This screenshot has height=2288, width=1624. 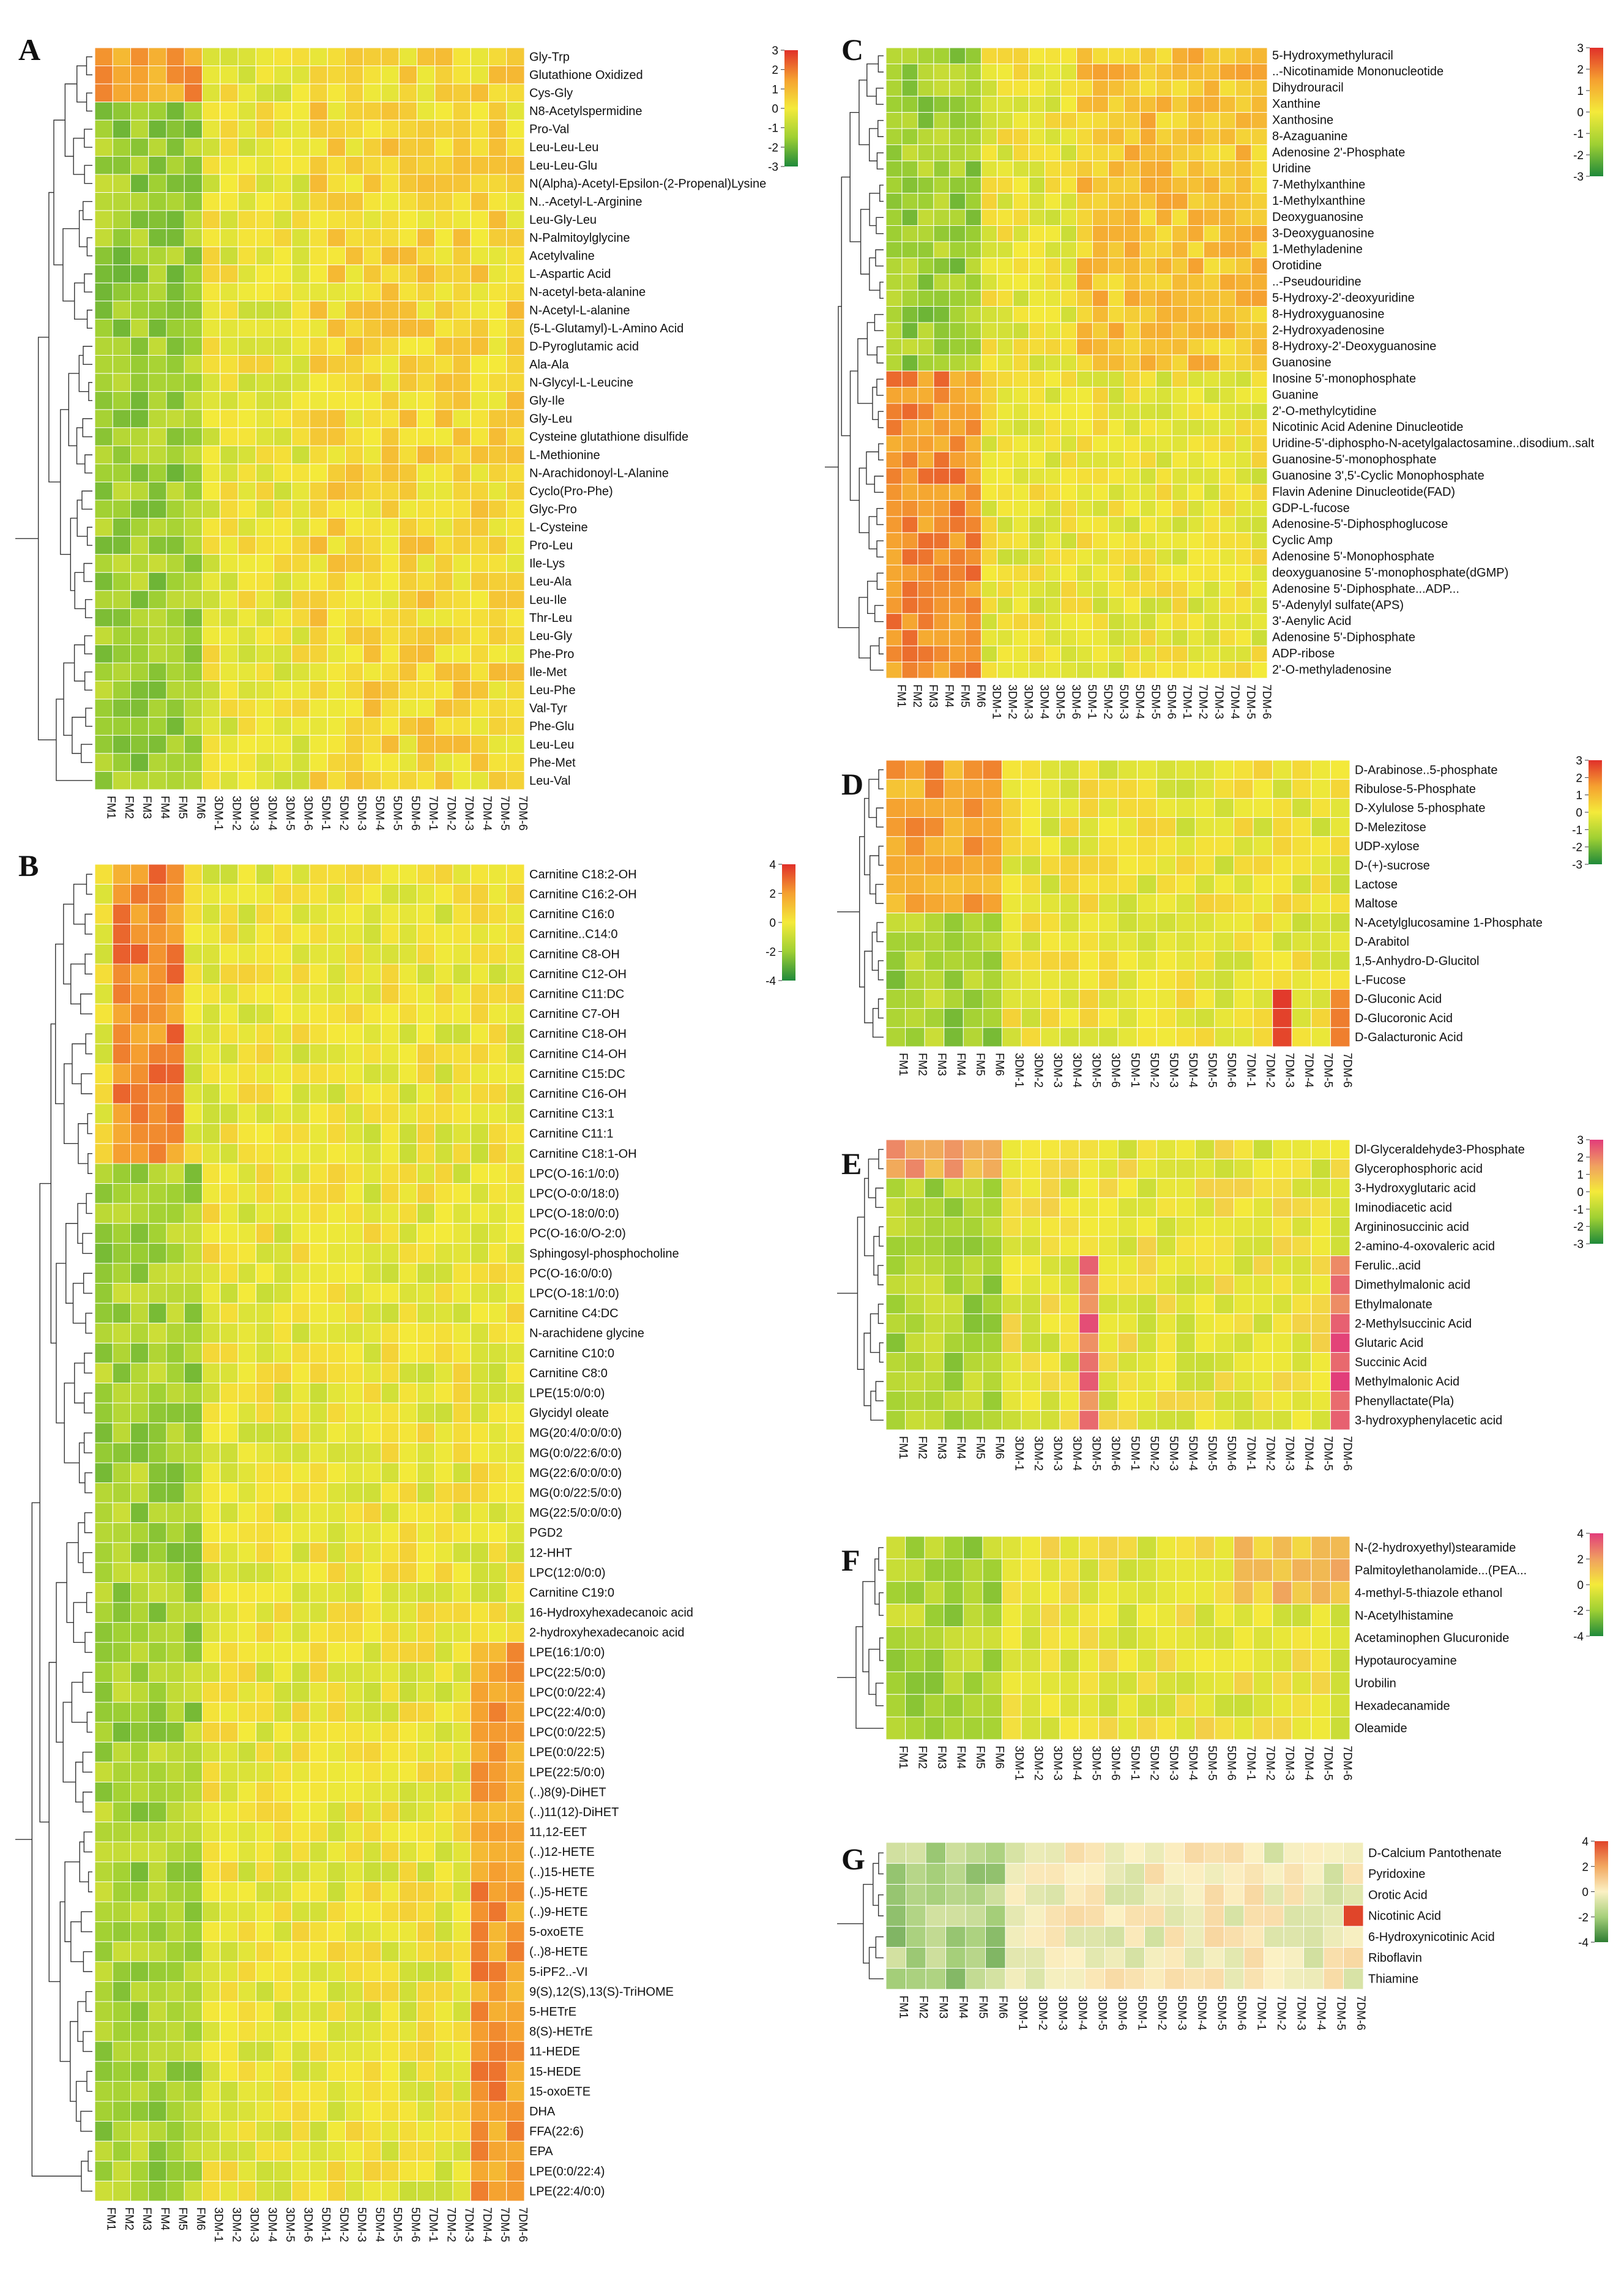 What do you see at coordinates (1296, 104) in the screenshot?
I see `row-label: Xanthine` at bounding box center [1296, 104].